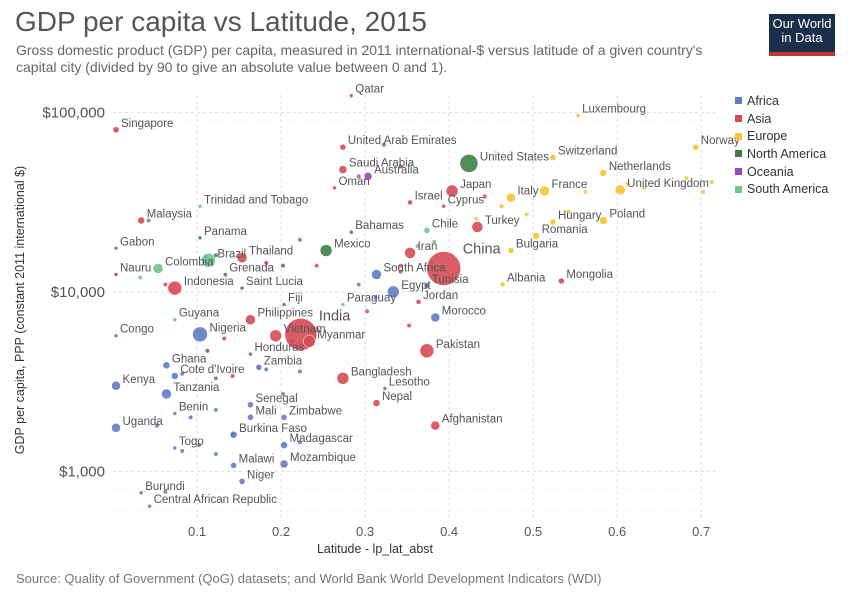  What do you see at coordinates (781, 172) in the screenshot?
I see `legend-item: Oceania` at bounding box center [781, 172].